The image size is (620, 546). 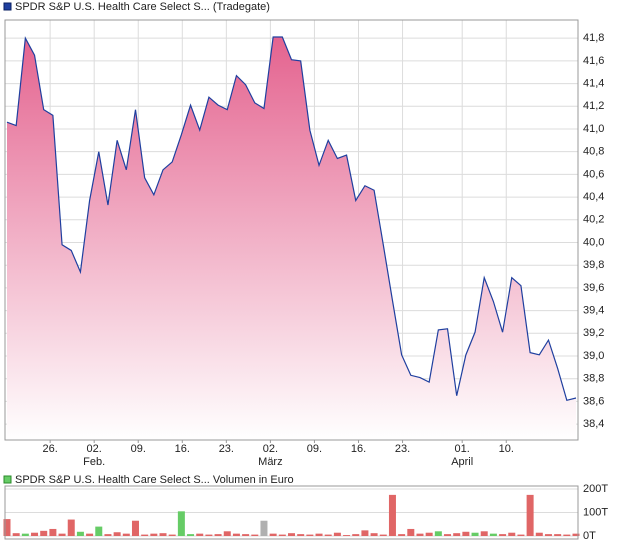 What do you see at coordinates (593, 265) in the screenshot?
I see `y-tick-label: 39,8` at bounding box center [593, 265].